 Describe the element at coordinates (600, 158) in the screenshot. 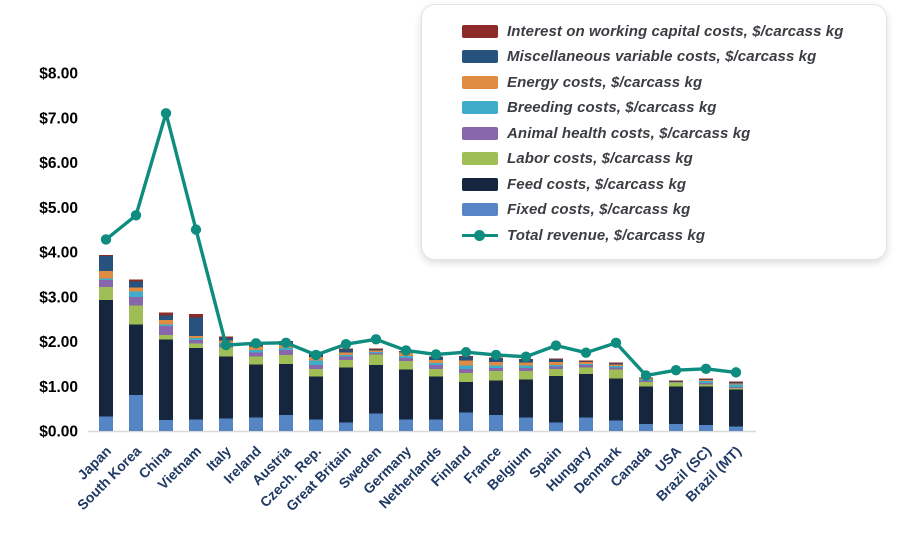

I see `legend-label: Labor costs, $/carcass kg` at that location.